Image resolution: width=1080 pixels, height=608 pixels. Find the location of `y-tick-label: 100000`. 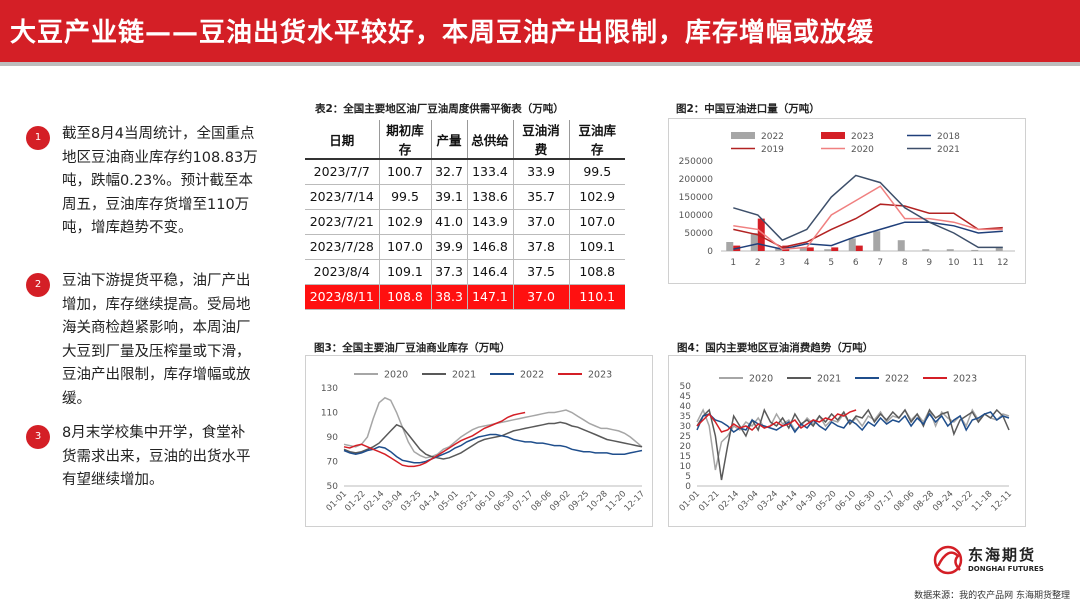

y-tick-label: 100000 is located at coordinates (696, 216).